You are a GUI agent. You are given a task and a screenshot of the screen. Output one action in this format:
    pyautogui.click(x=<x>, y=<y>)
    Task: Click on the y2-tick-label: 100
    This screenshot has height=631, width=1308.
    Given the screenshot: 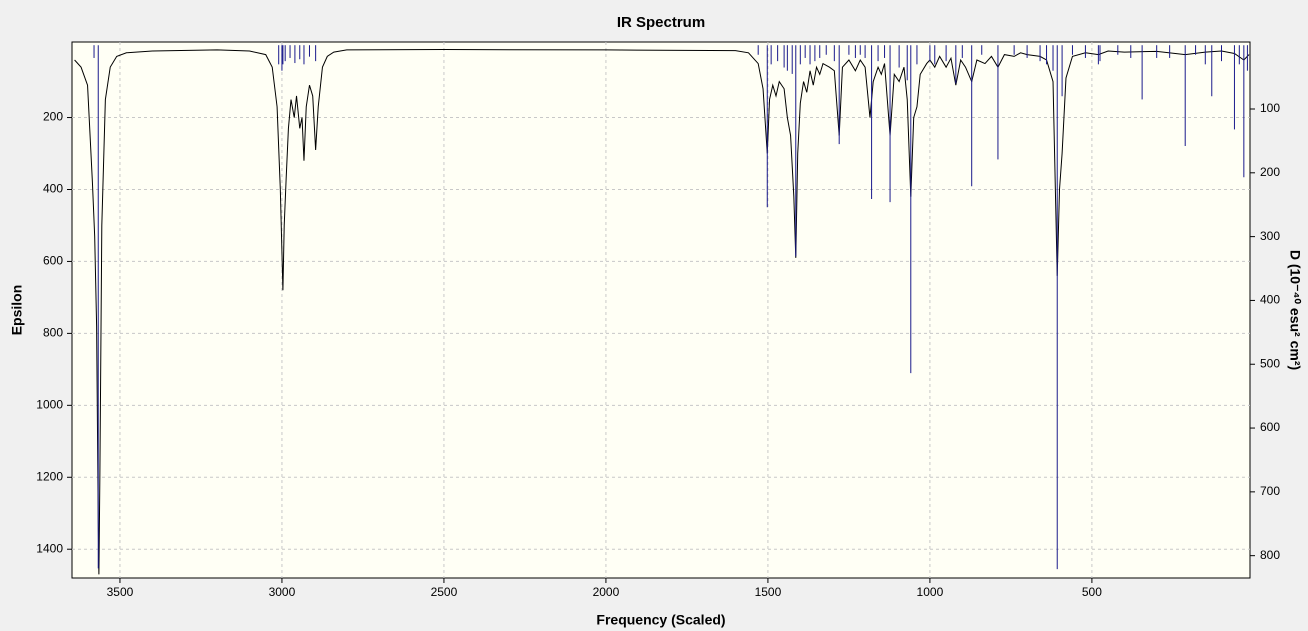 What is the action you would take?
    pyautogui.click(x=1270, y=108)
    